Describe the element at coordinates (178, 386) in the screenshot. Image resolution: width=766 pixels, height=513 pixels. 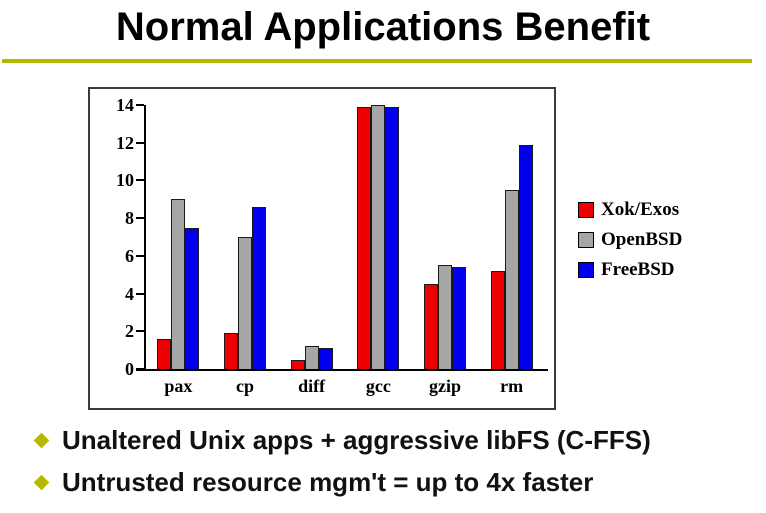
I see `x-axis-label: pax` at that location.